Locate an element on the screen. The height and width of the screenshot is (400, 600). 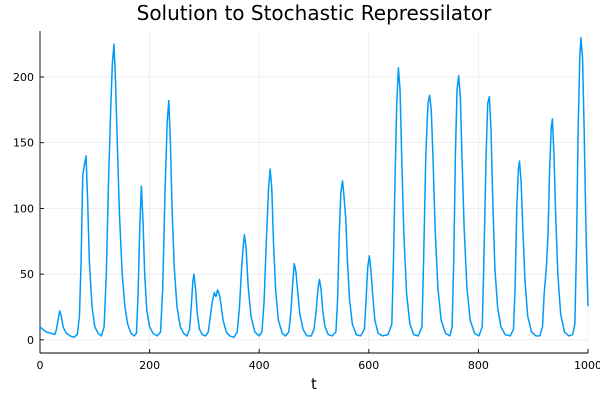
y-tick-label: 200 is located at coordinates (23, 77).